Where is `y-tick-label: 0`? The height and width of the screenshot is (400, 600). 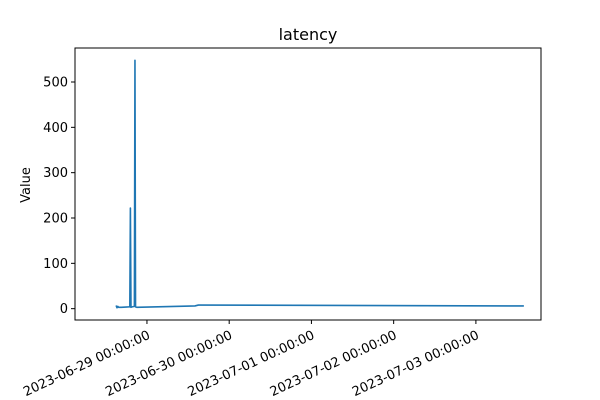 y-tick-label: 0 is located at coordinates (64, 309).